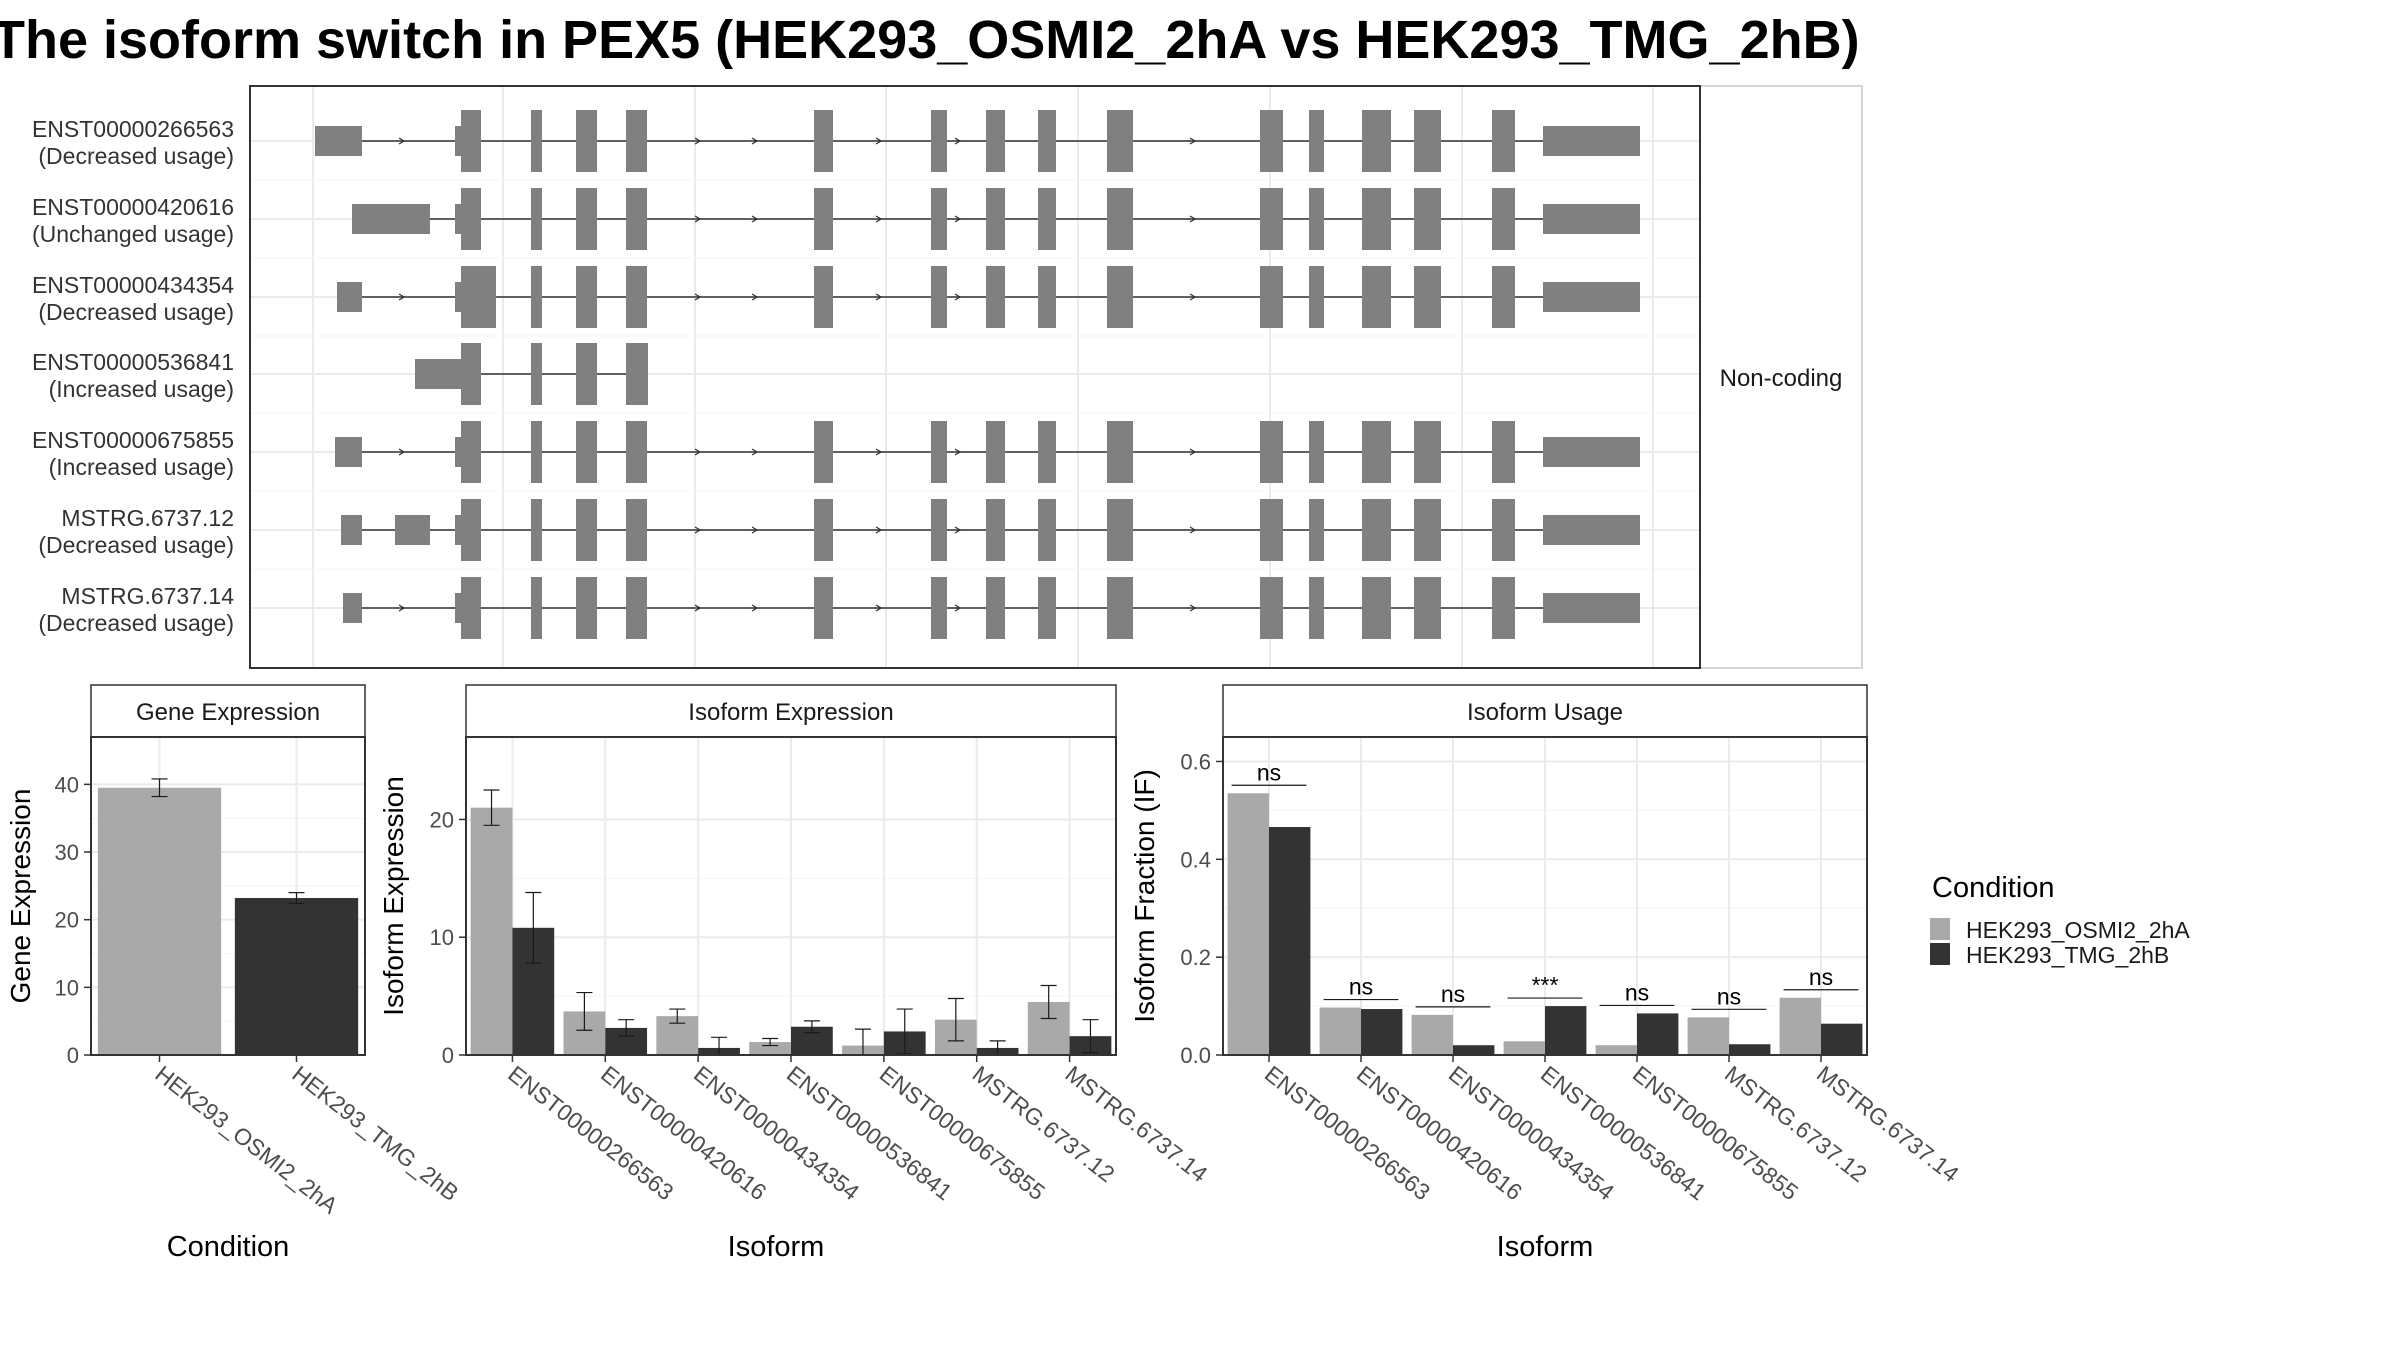 The width and height of the screenshot is (2400, 1350). Describe the element at coordinates (136, 312) in the screenshot. I see `isoform-row-usage: (Decreased usage)` at that location.